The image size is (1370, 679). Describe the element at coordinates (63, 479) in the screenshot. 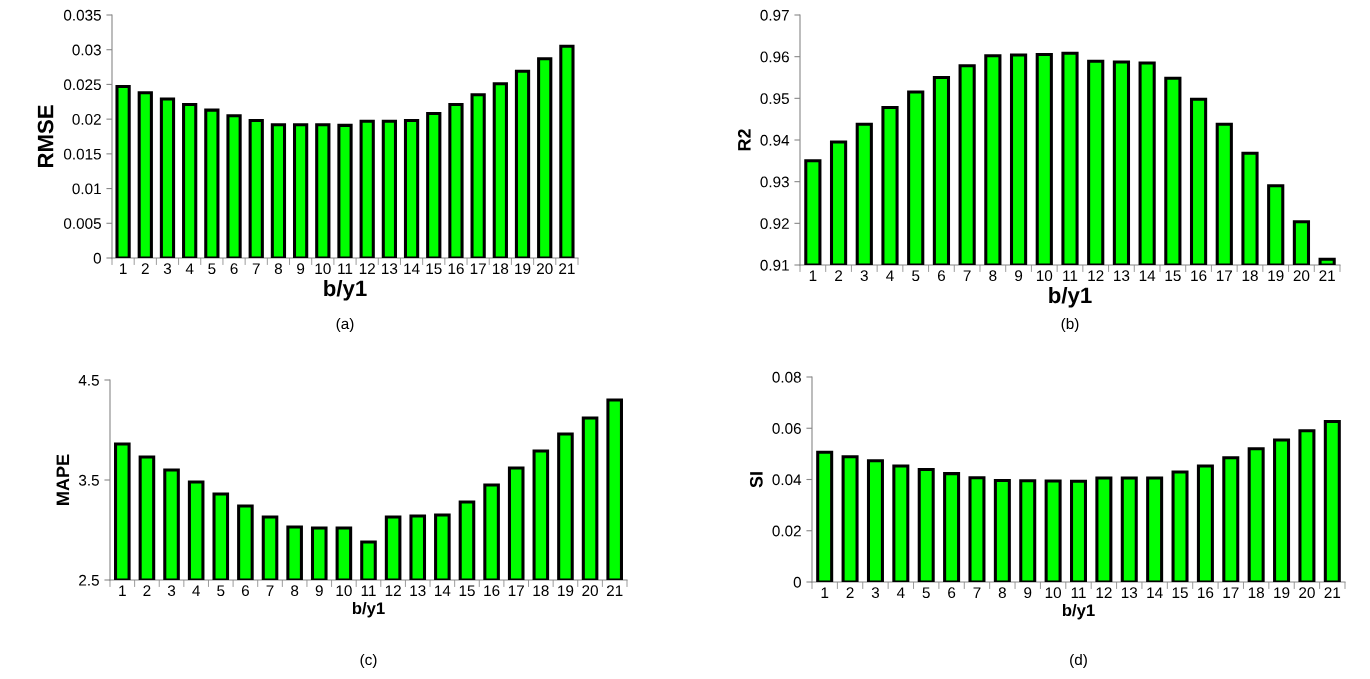

I see `y-axis-title: MAPE` at that location.